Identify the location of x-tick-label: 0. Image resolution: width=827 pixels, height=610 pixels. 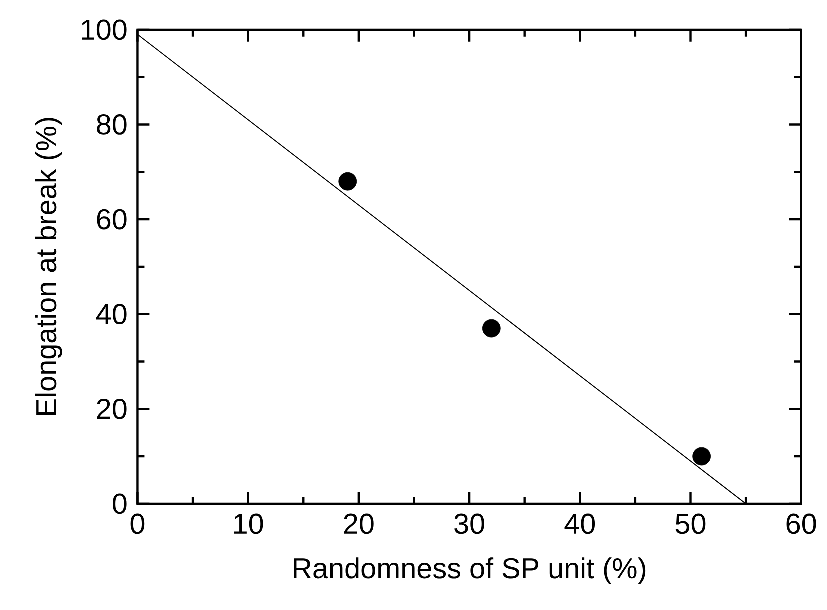
(137, 524).